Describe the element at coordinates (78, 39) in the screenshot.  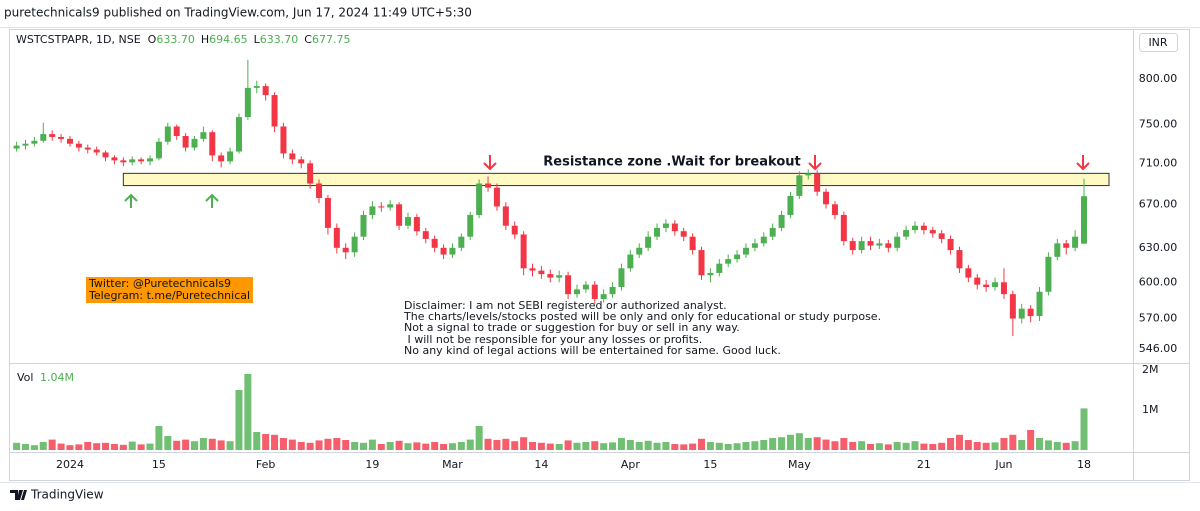
I see `symbol: WSTCSTPAPR, 1D, NSE` at that location.